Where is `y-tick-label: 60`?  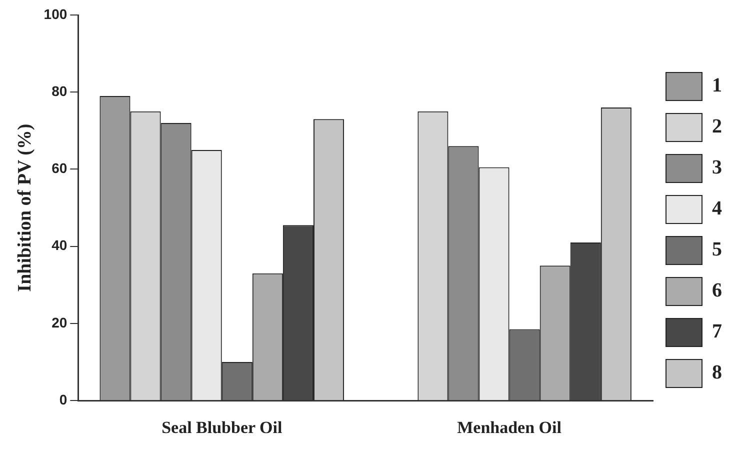 y-tick-label: 60 is located at coordinates (60, 168).